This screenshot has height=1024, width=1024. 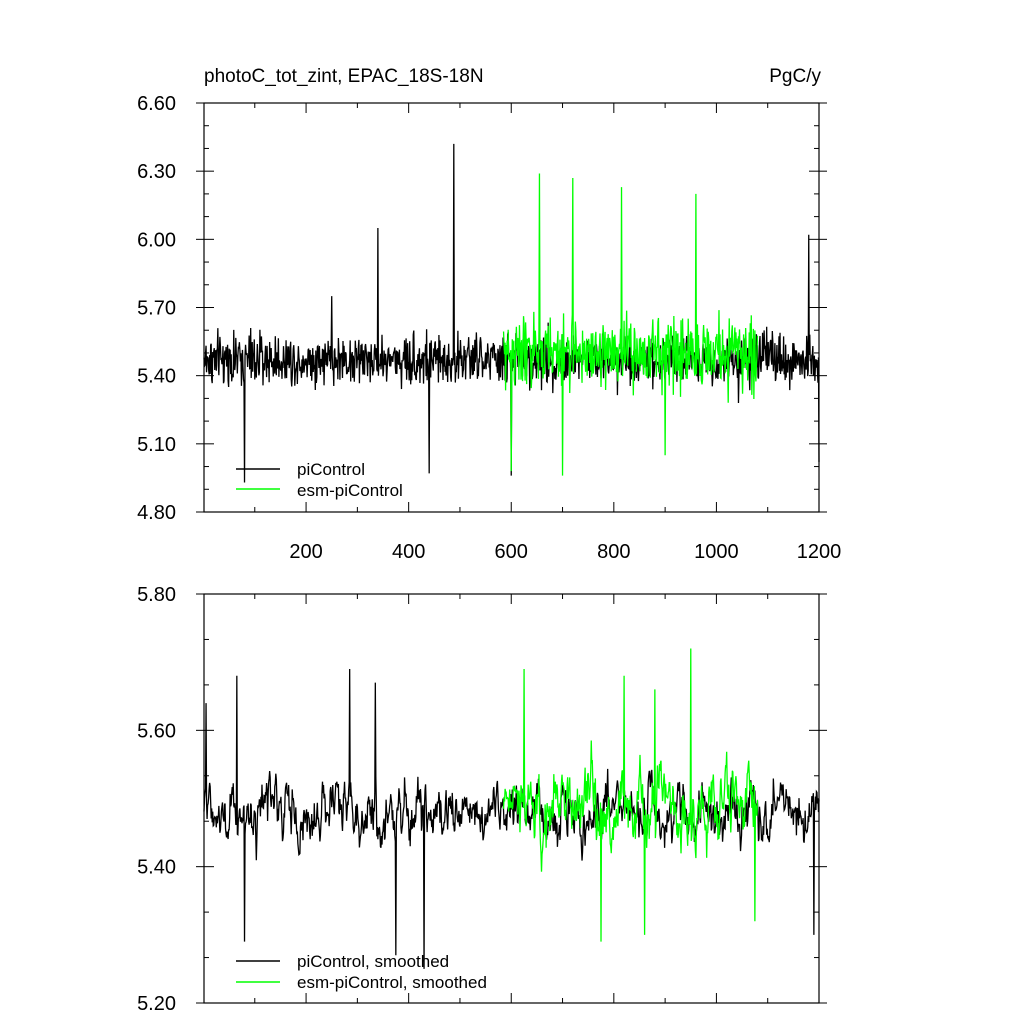 I want to click on x-tick-label: 800, so click(x=613, y=552).